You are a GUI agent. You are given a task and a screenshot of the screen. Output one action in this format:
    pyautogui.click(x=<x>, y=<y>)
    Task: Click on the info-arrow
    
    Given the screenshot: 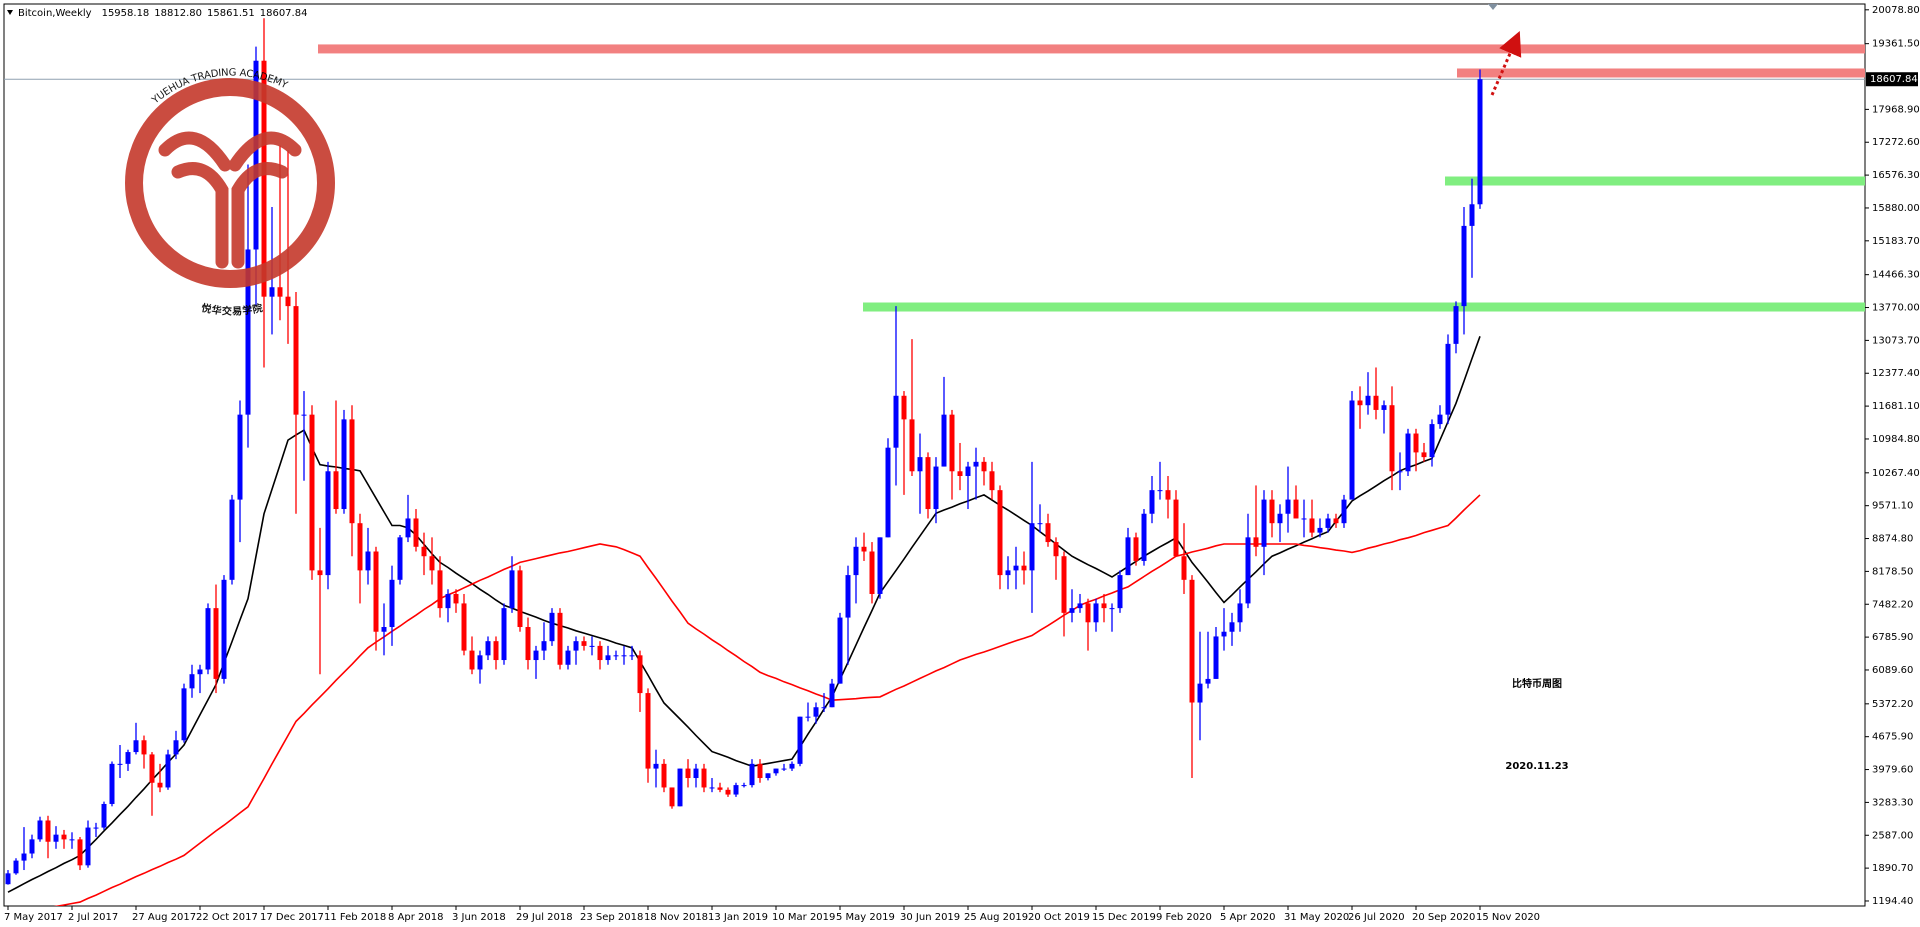 What is the action you would take?
    pyautogui.click(x=10, y=12)
    